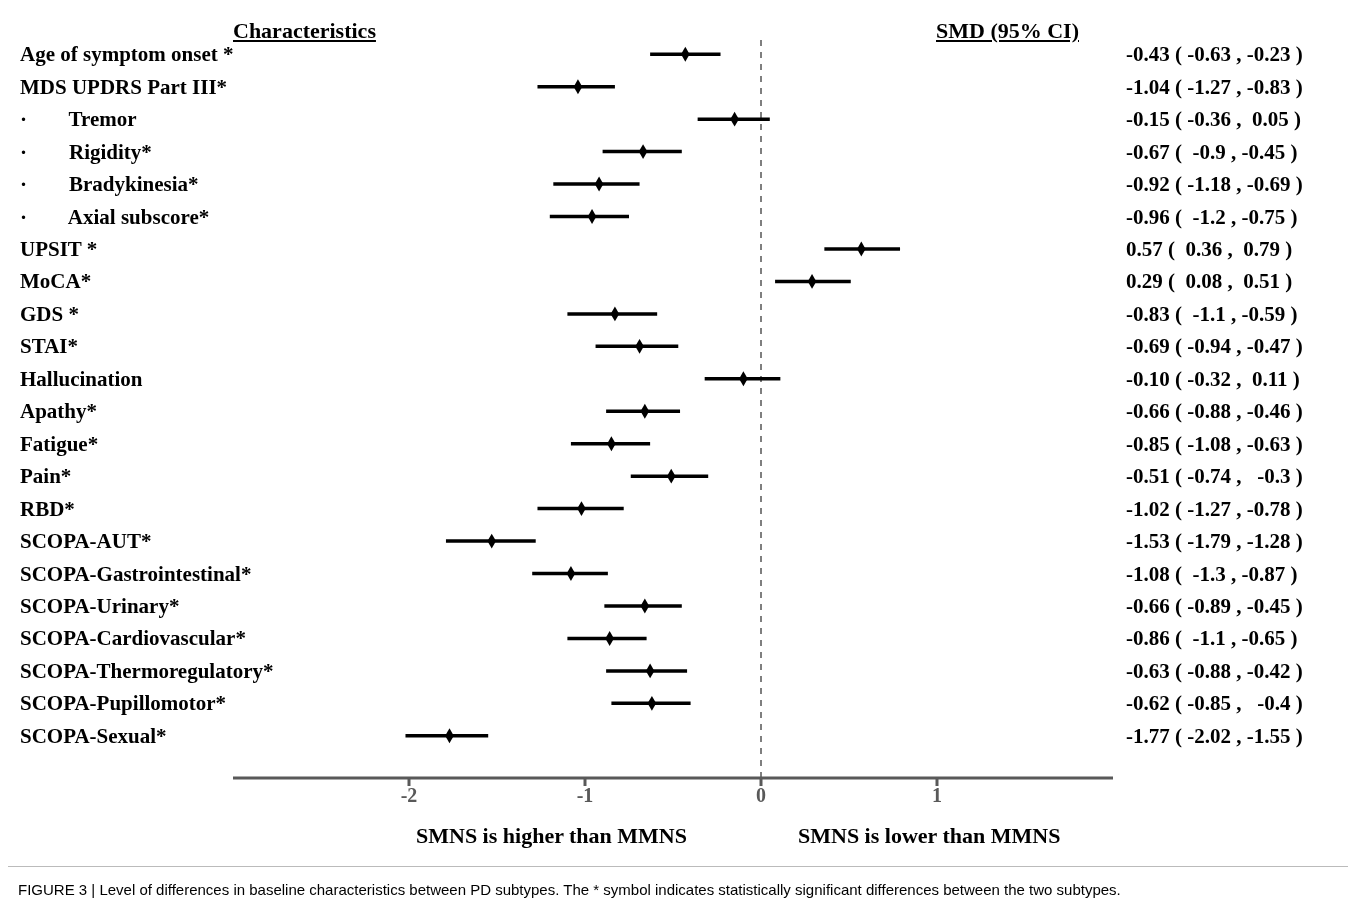 Image resolution: width=1357 pixels, height=909 pixels. What do you see at coordinates (1214, 184) in the screenshot?
I see `data-label: -0.92 ( -1.18 , -0.69 )` at bounding box center [1214, 184].